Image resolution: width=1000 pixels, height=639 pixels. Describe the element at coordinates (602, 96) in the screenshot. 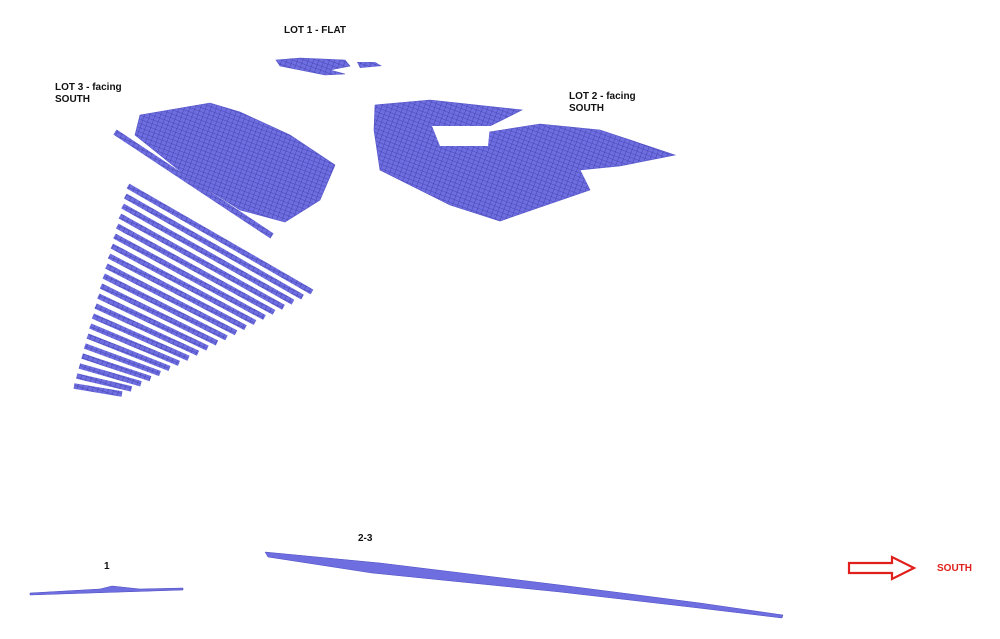

I see `lot-2-label: LOT 2 - facing` at that location.